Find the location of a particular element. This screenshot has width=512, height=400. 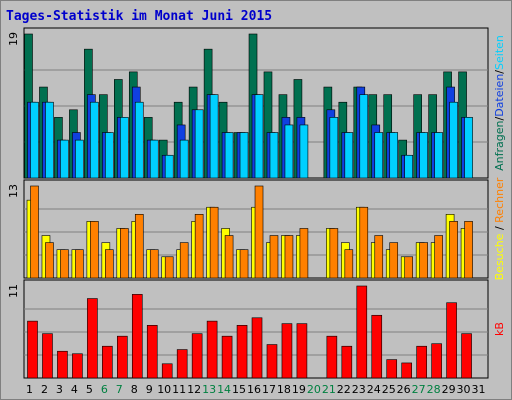

upper-legend-item-4: Seiten is located at coordinates (499, 52).